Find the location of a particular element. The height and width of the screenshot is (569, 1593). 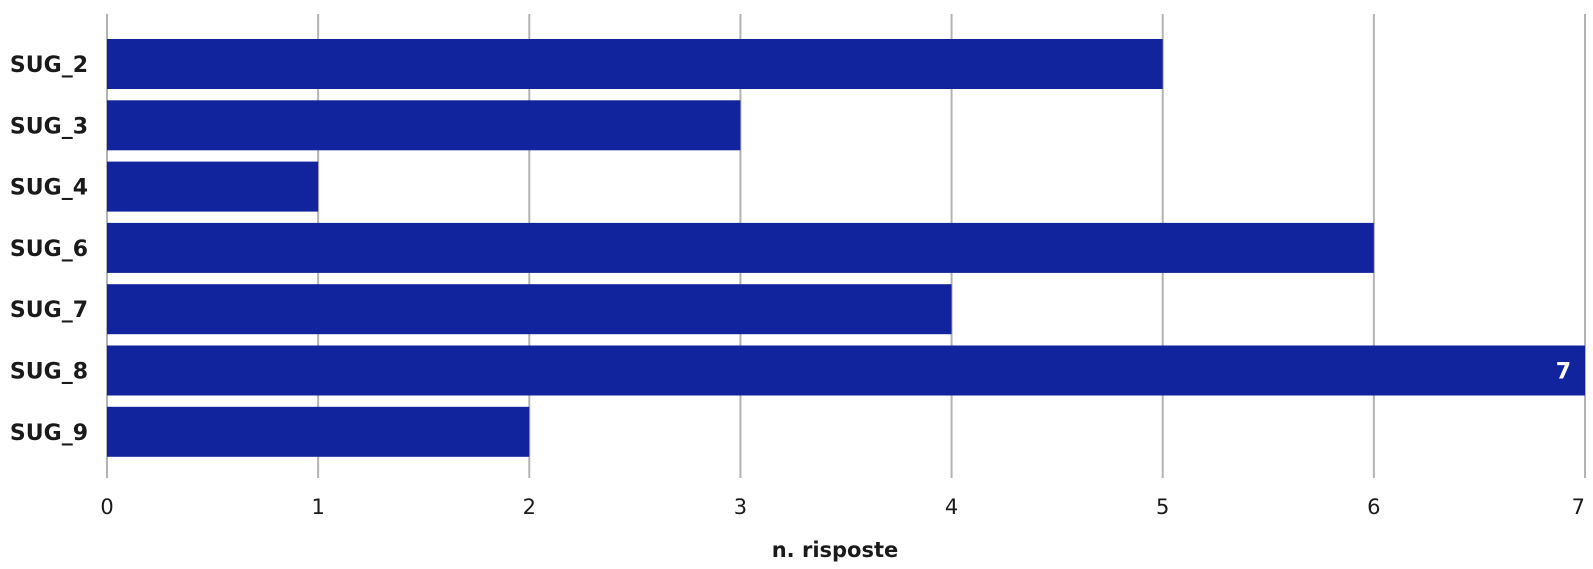

x-tick-label: 5 is located at coordinates (1162, 507).